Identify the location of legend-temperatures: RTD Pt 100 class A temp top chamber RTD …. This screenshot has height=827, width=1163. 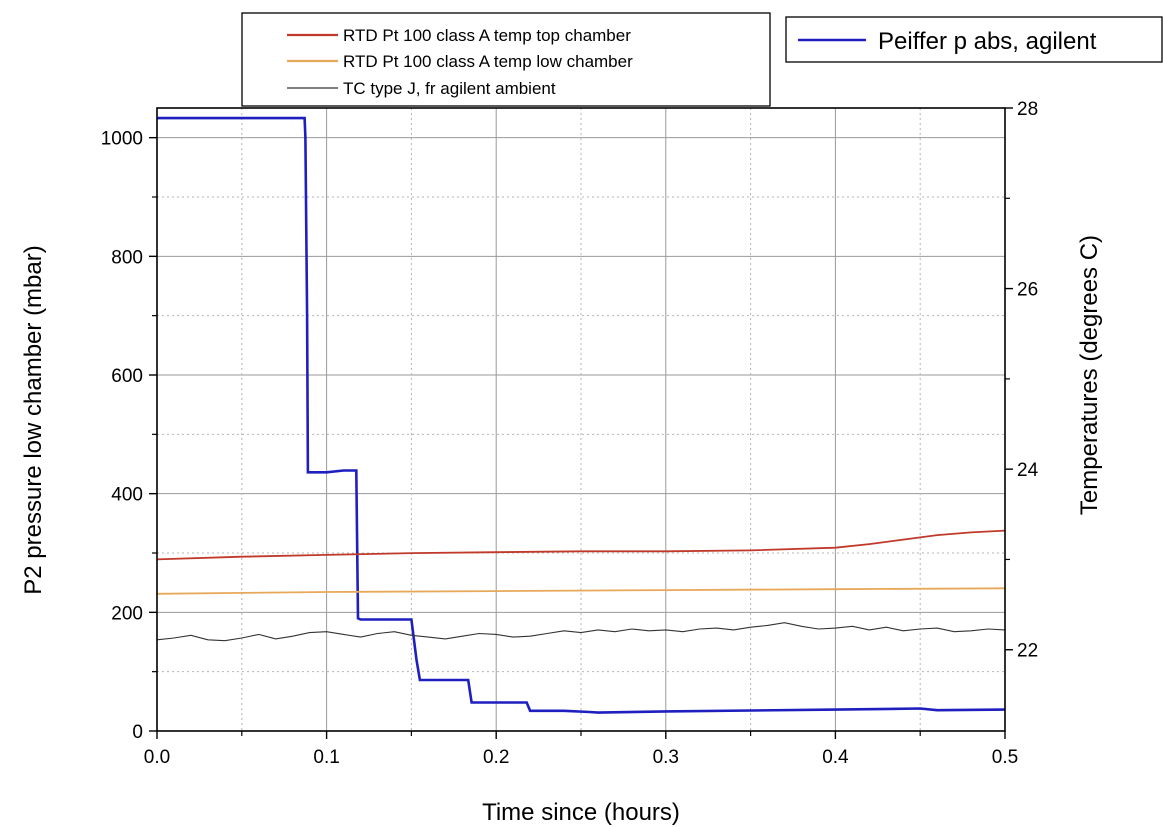
(506, 59).